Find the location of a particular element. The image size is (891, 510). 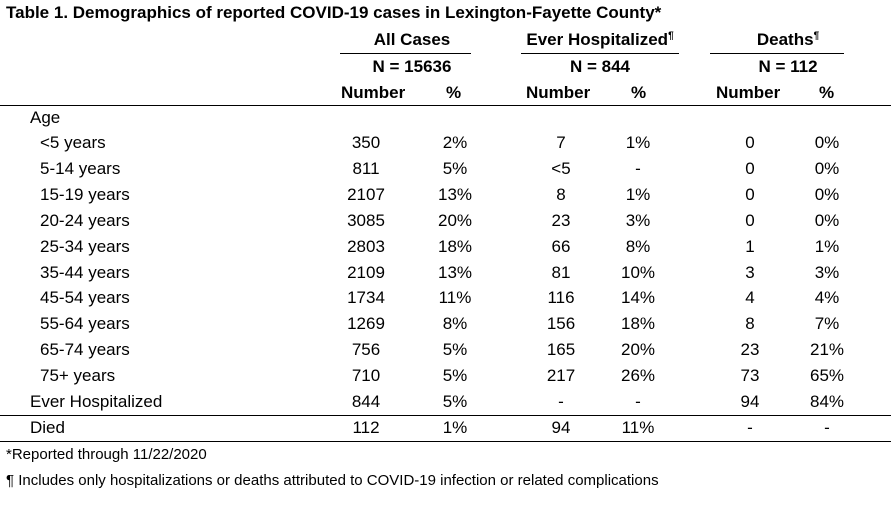

row-label: 15-19 years is located at coordinates (85, 194).